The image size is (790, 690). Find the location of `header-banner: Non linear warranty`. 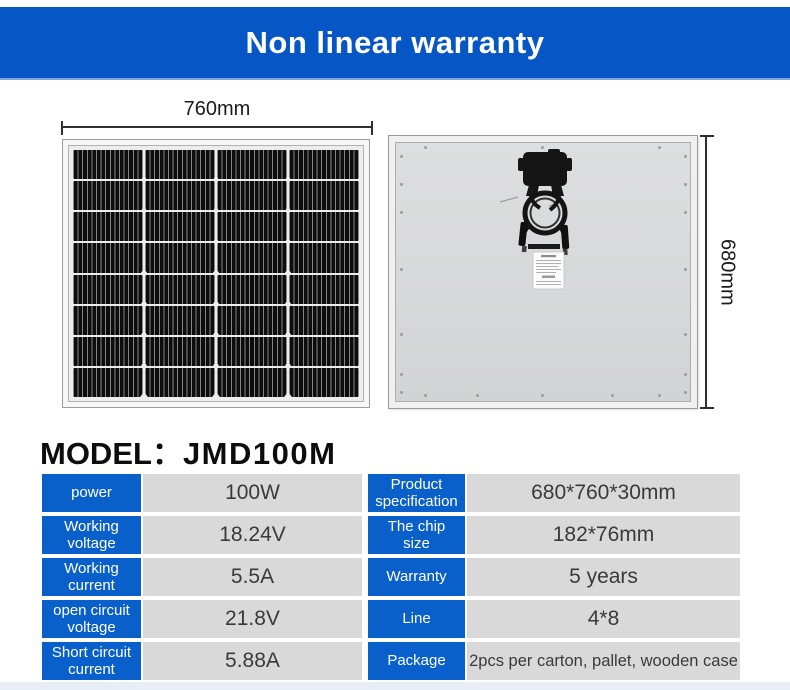

header-banner: Non linear warranty is located at coordinates (395, 43).